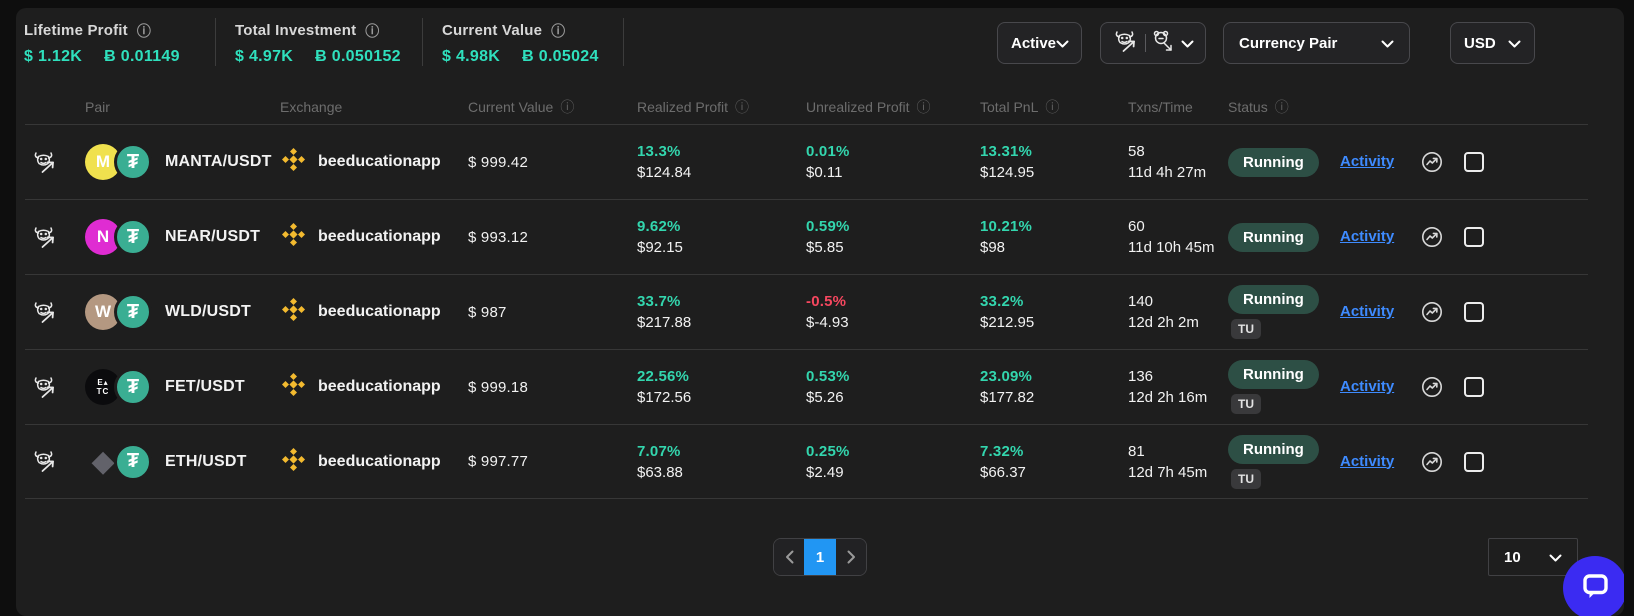 Image resolution: width=1634 pixels, height=616 pixels. I want to click on realized-pct: 9.62%, so click(659, 226).